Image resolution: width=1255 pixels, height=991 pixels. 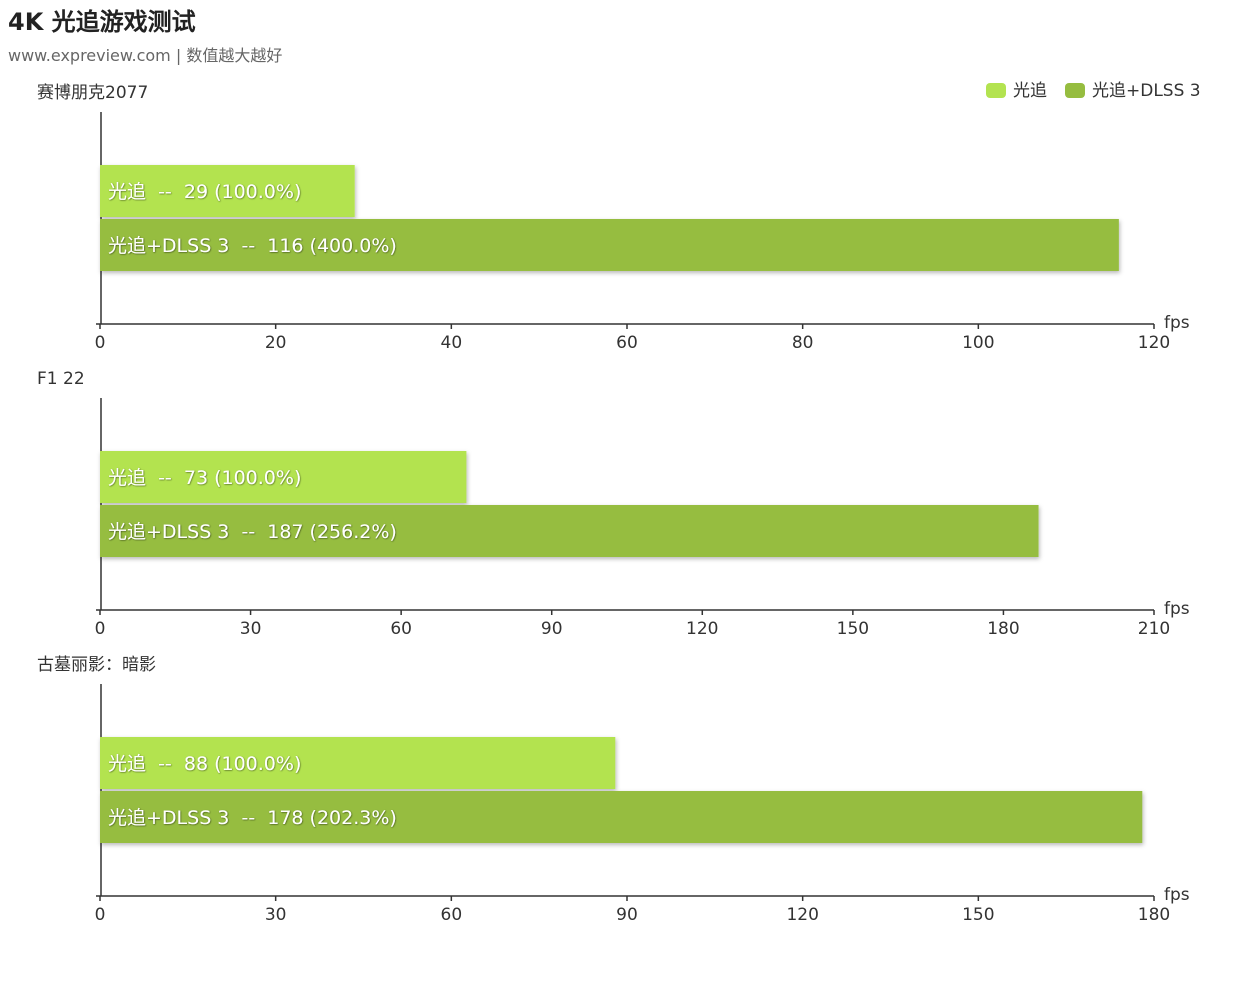 What do you see at coordinates (204, 478) in the screenshot?
I see `bar-label-1: 光追 -- 73 (100.0%)` at bounding box center [204, 478].